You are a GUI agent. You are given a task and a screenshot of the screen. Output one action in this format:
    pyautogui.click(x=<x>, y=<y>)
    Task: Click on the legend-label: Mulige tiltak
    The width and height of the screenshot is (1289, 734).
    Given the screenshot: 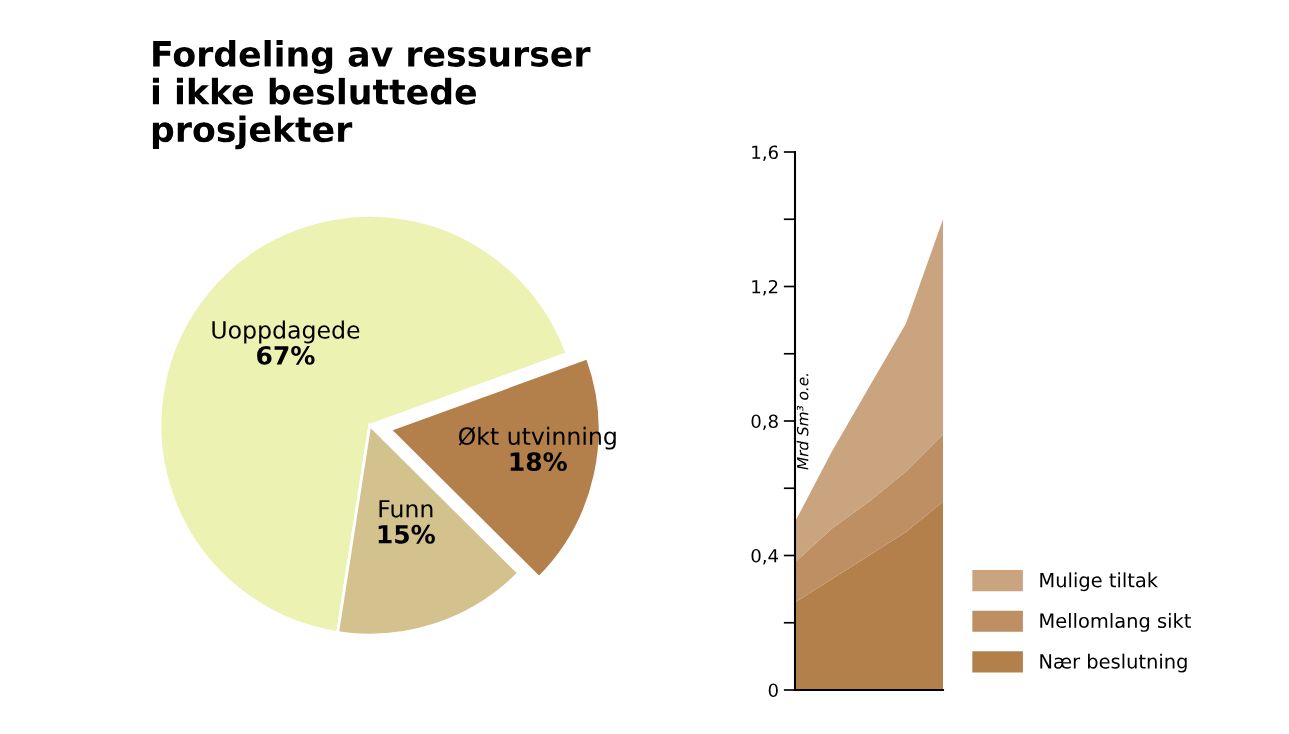 What is the action you would take?
    pyautogui.click(x=1099, y=582)
    